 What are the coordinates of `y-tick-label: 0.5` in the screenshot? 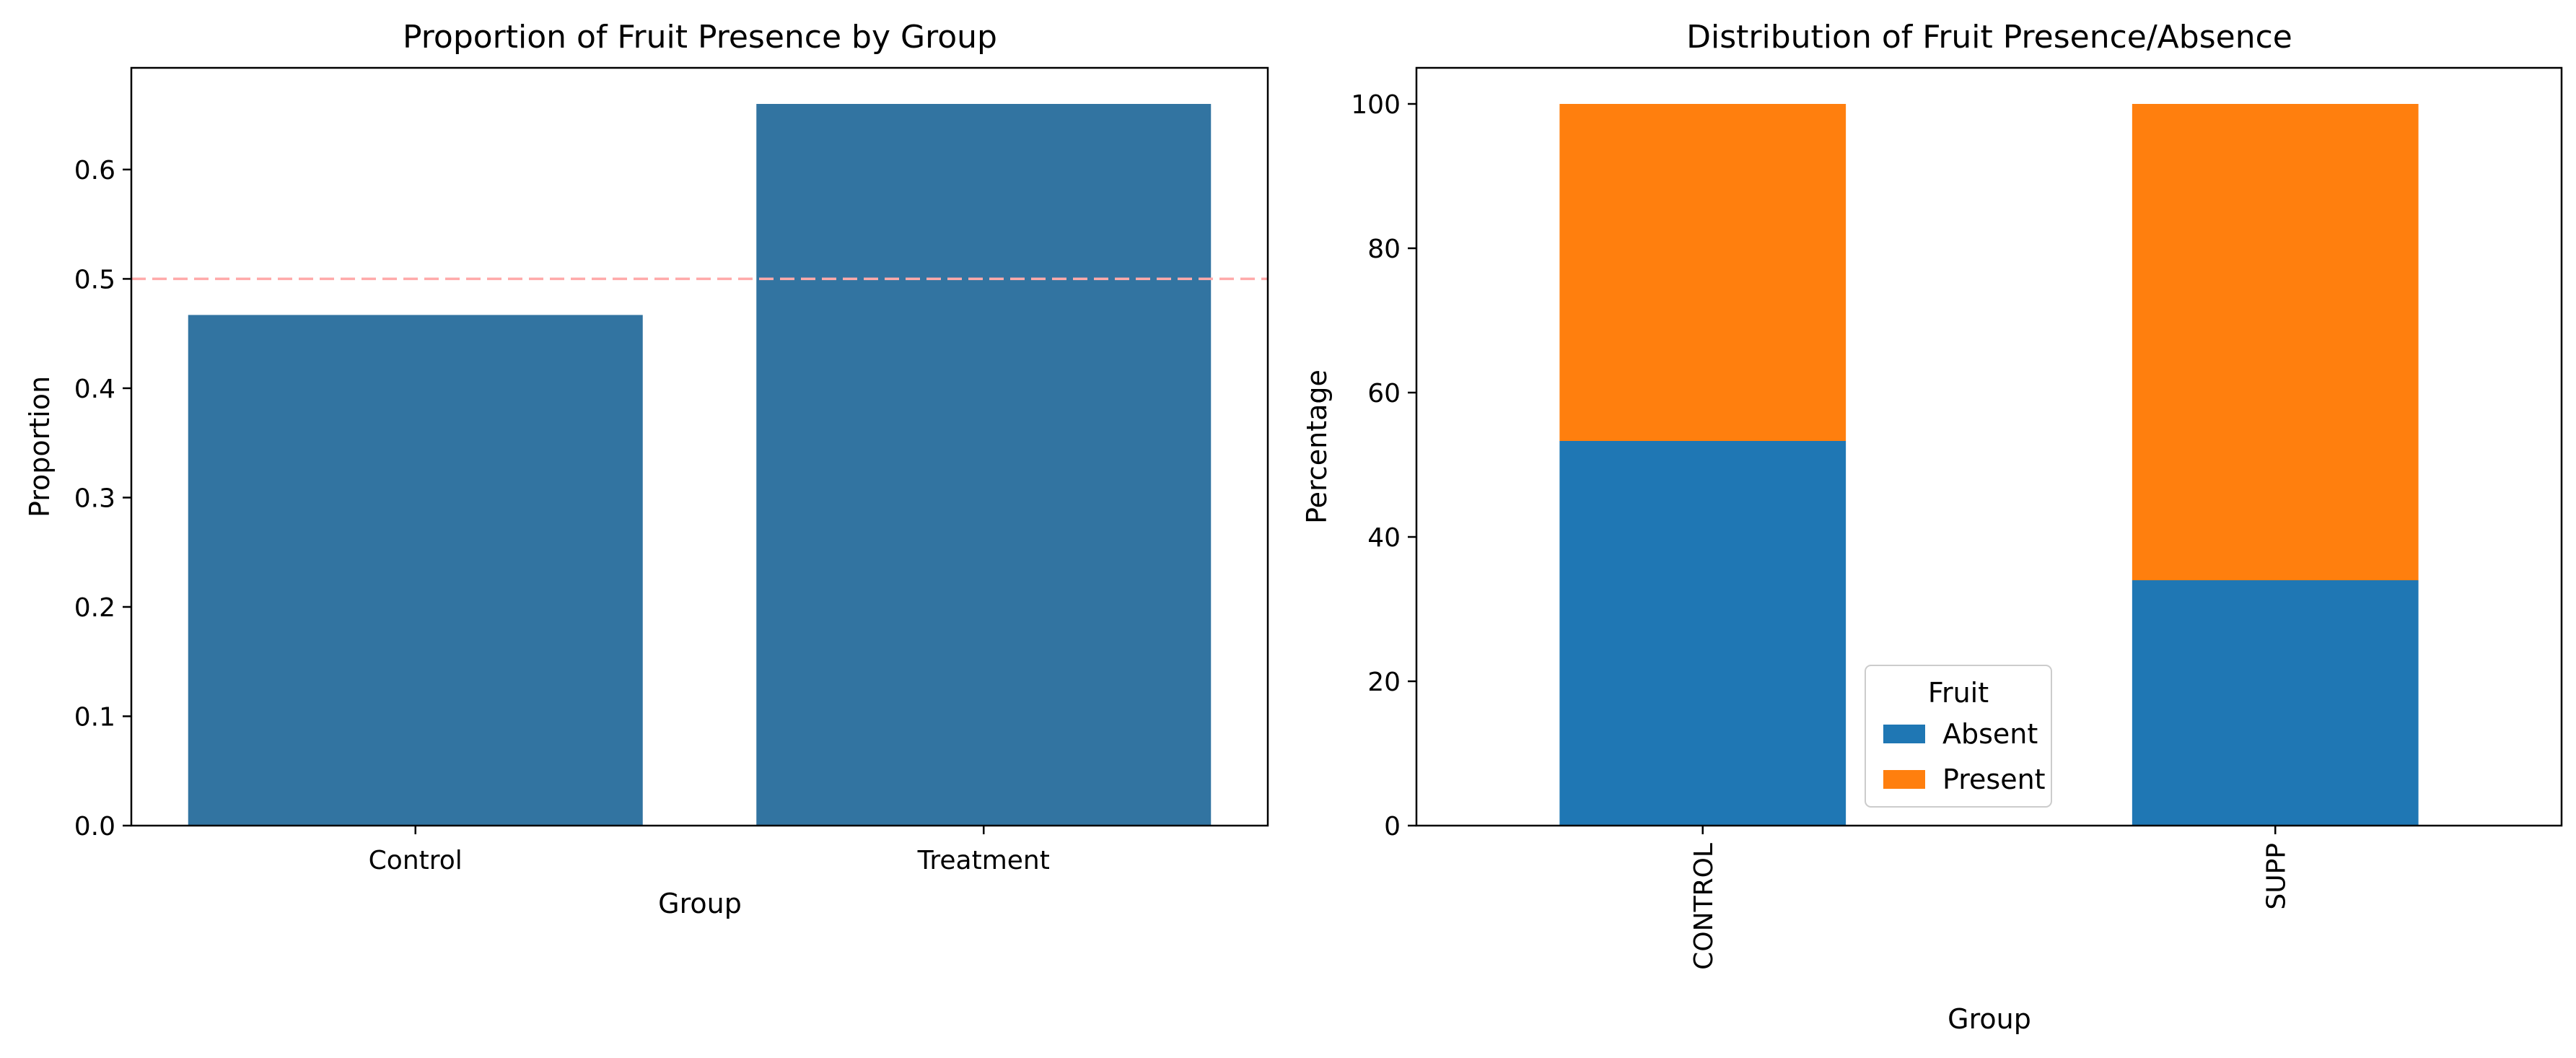 It's located at (94, 279).